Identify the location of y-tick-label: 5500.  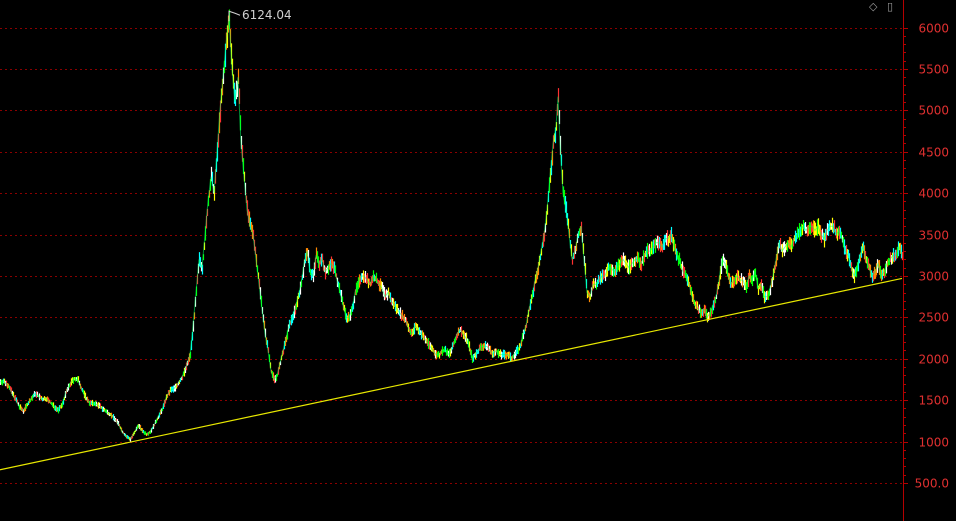
(933, 70).